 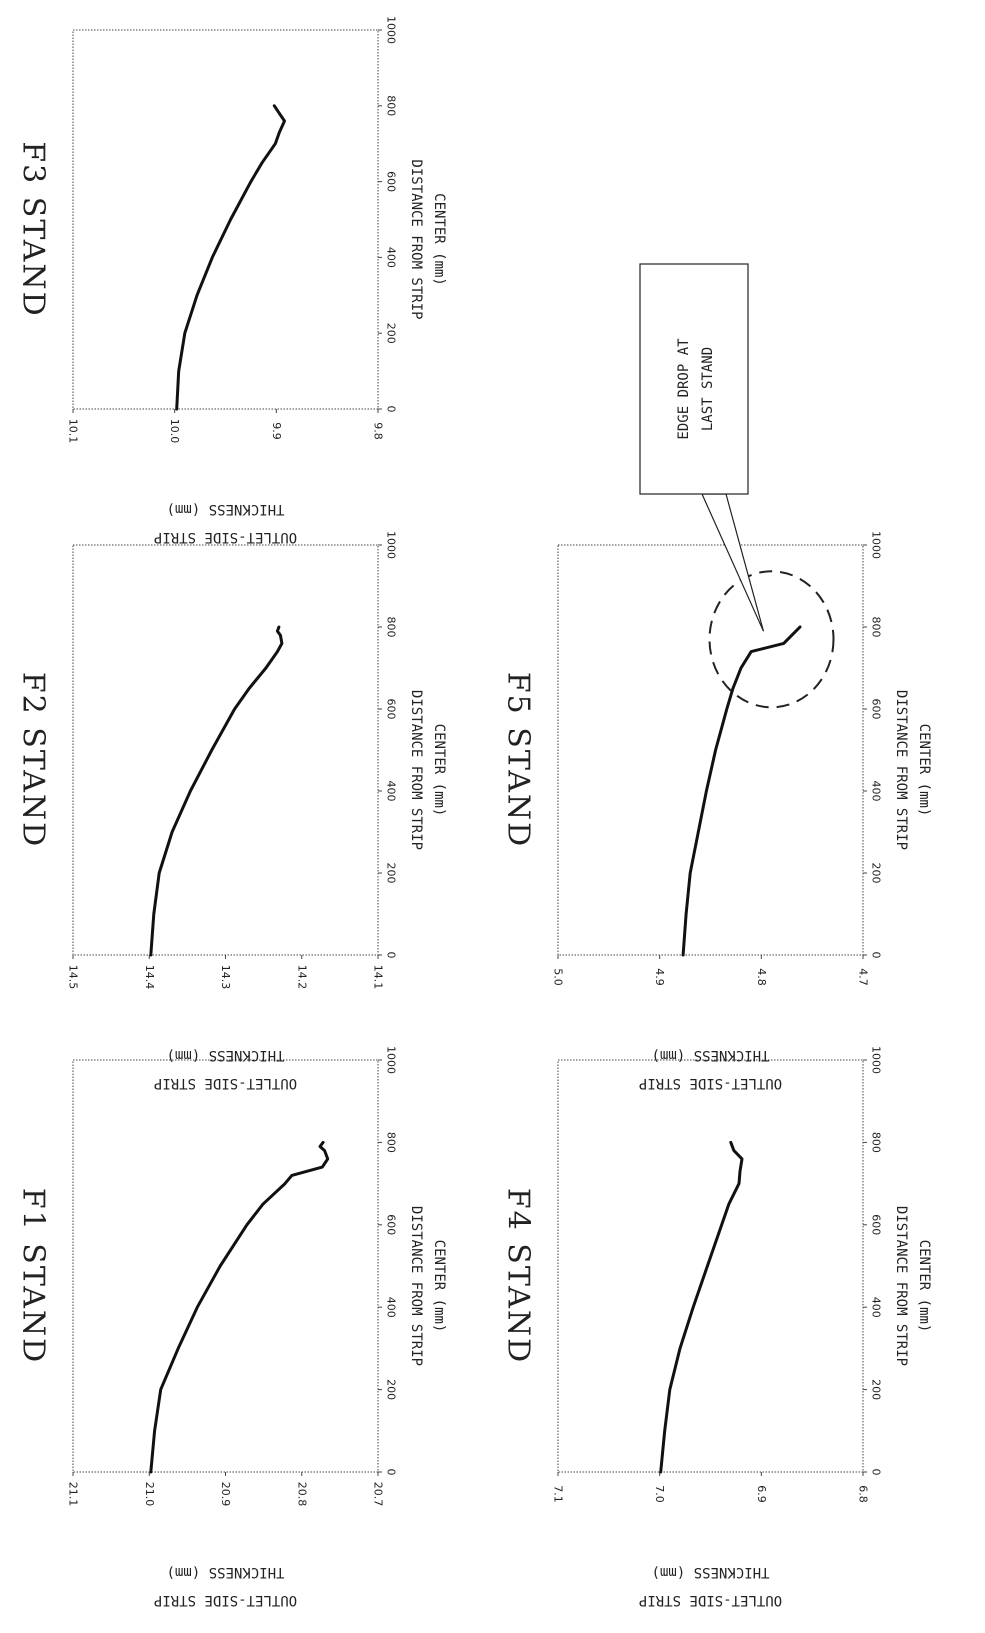 I want to click on y-tick-label: 6.8, so click(x=863, y=1494).